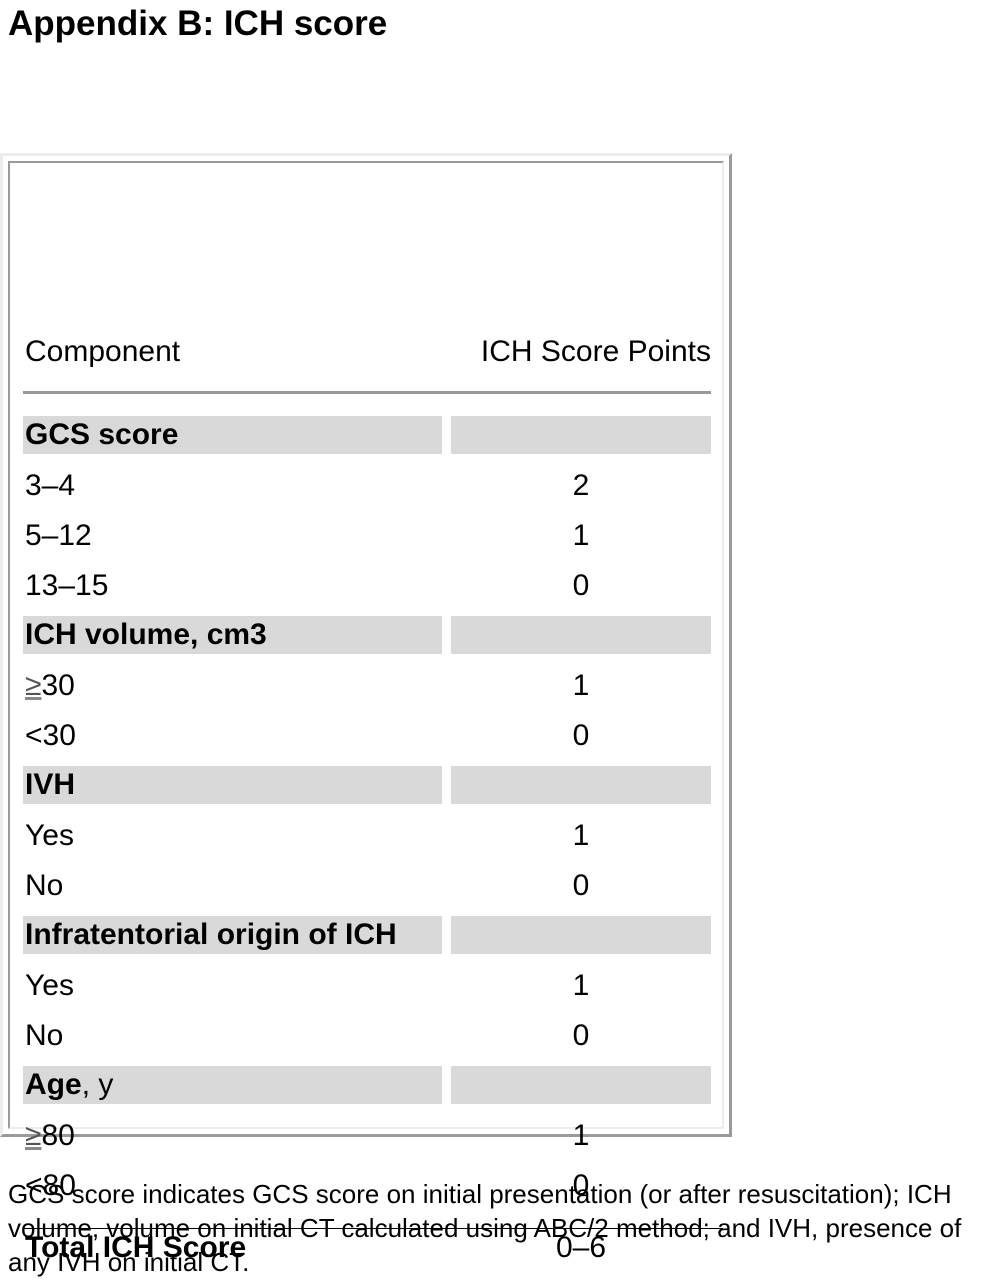  I want to click on row-component-value: 30, so click(58, 685).